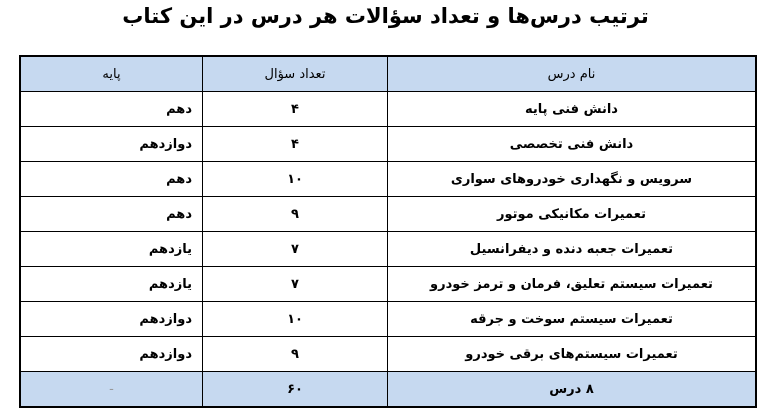  I want to click on course-name-cell: تعمیرات سیستم‌های برقی خودرو, so click(572, 354).